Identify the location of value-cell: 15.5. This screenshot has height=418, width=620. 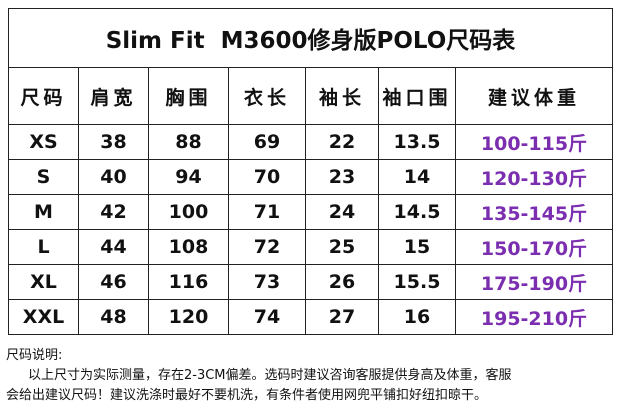
(417, 282).